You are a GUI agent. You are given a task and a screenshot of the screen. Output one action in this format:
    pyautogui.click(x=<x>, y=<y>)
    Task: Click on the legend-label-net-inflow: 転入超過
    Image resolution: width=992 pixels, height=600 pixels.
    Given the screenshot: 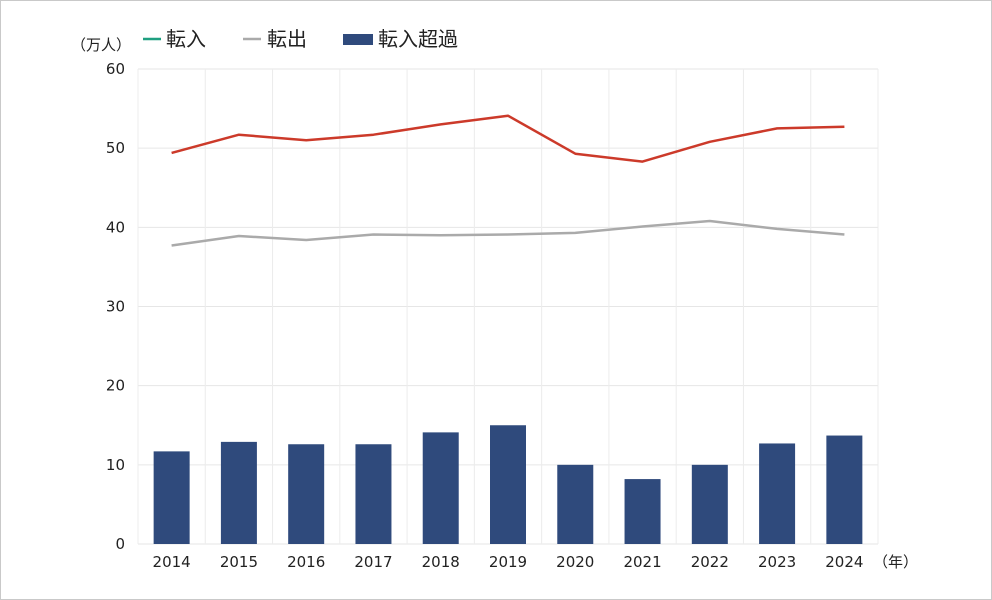 What is the action you would take?
    pyautogui.click(x=418, y=39)
    